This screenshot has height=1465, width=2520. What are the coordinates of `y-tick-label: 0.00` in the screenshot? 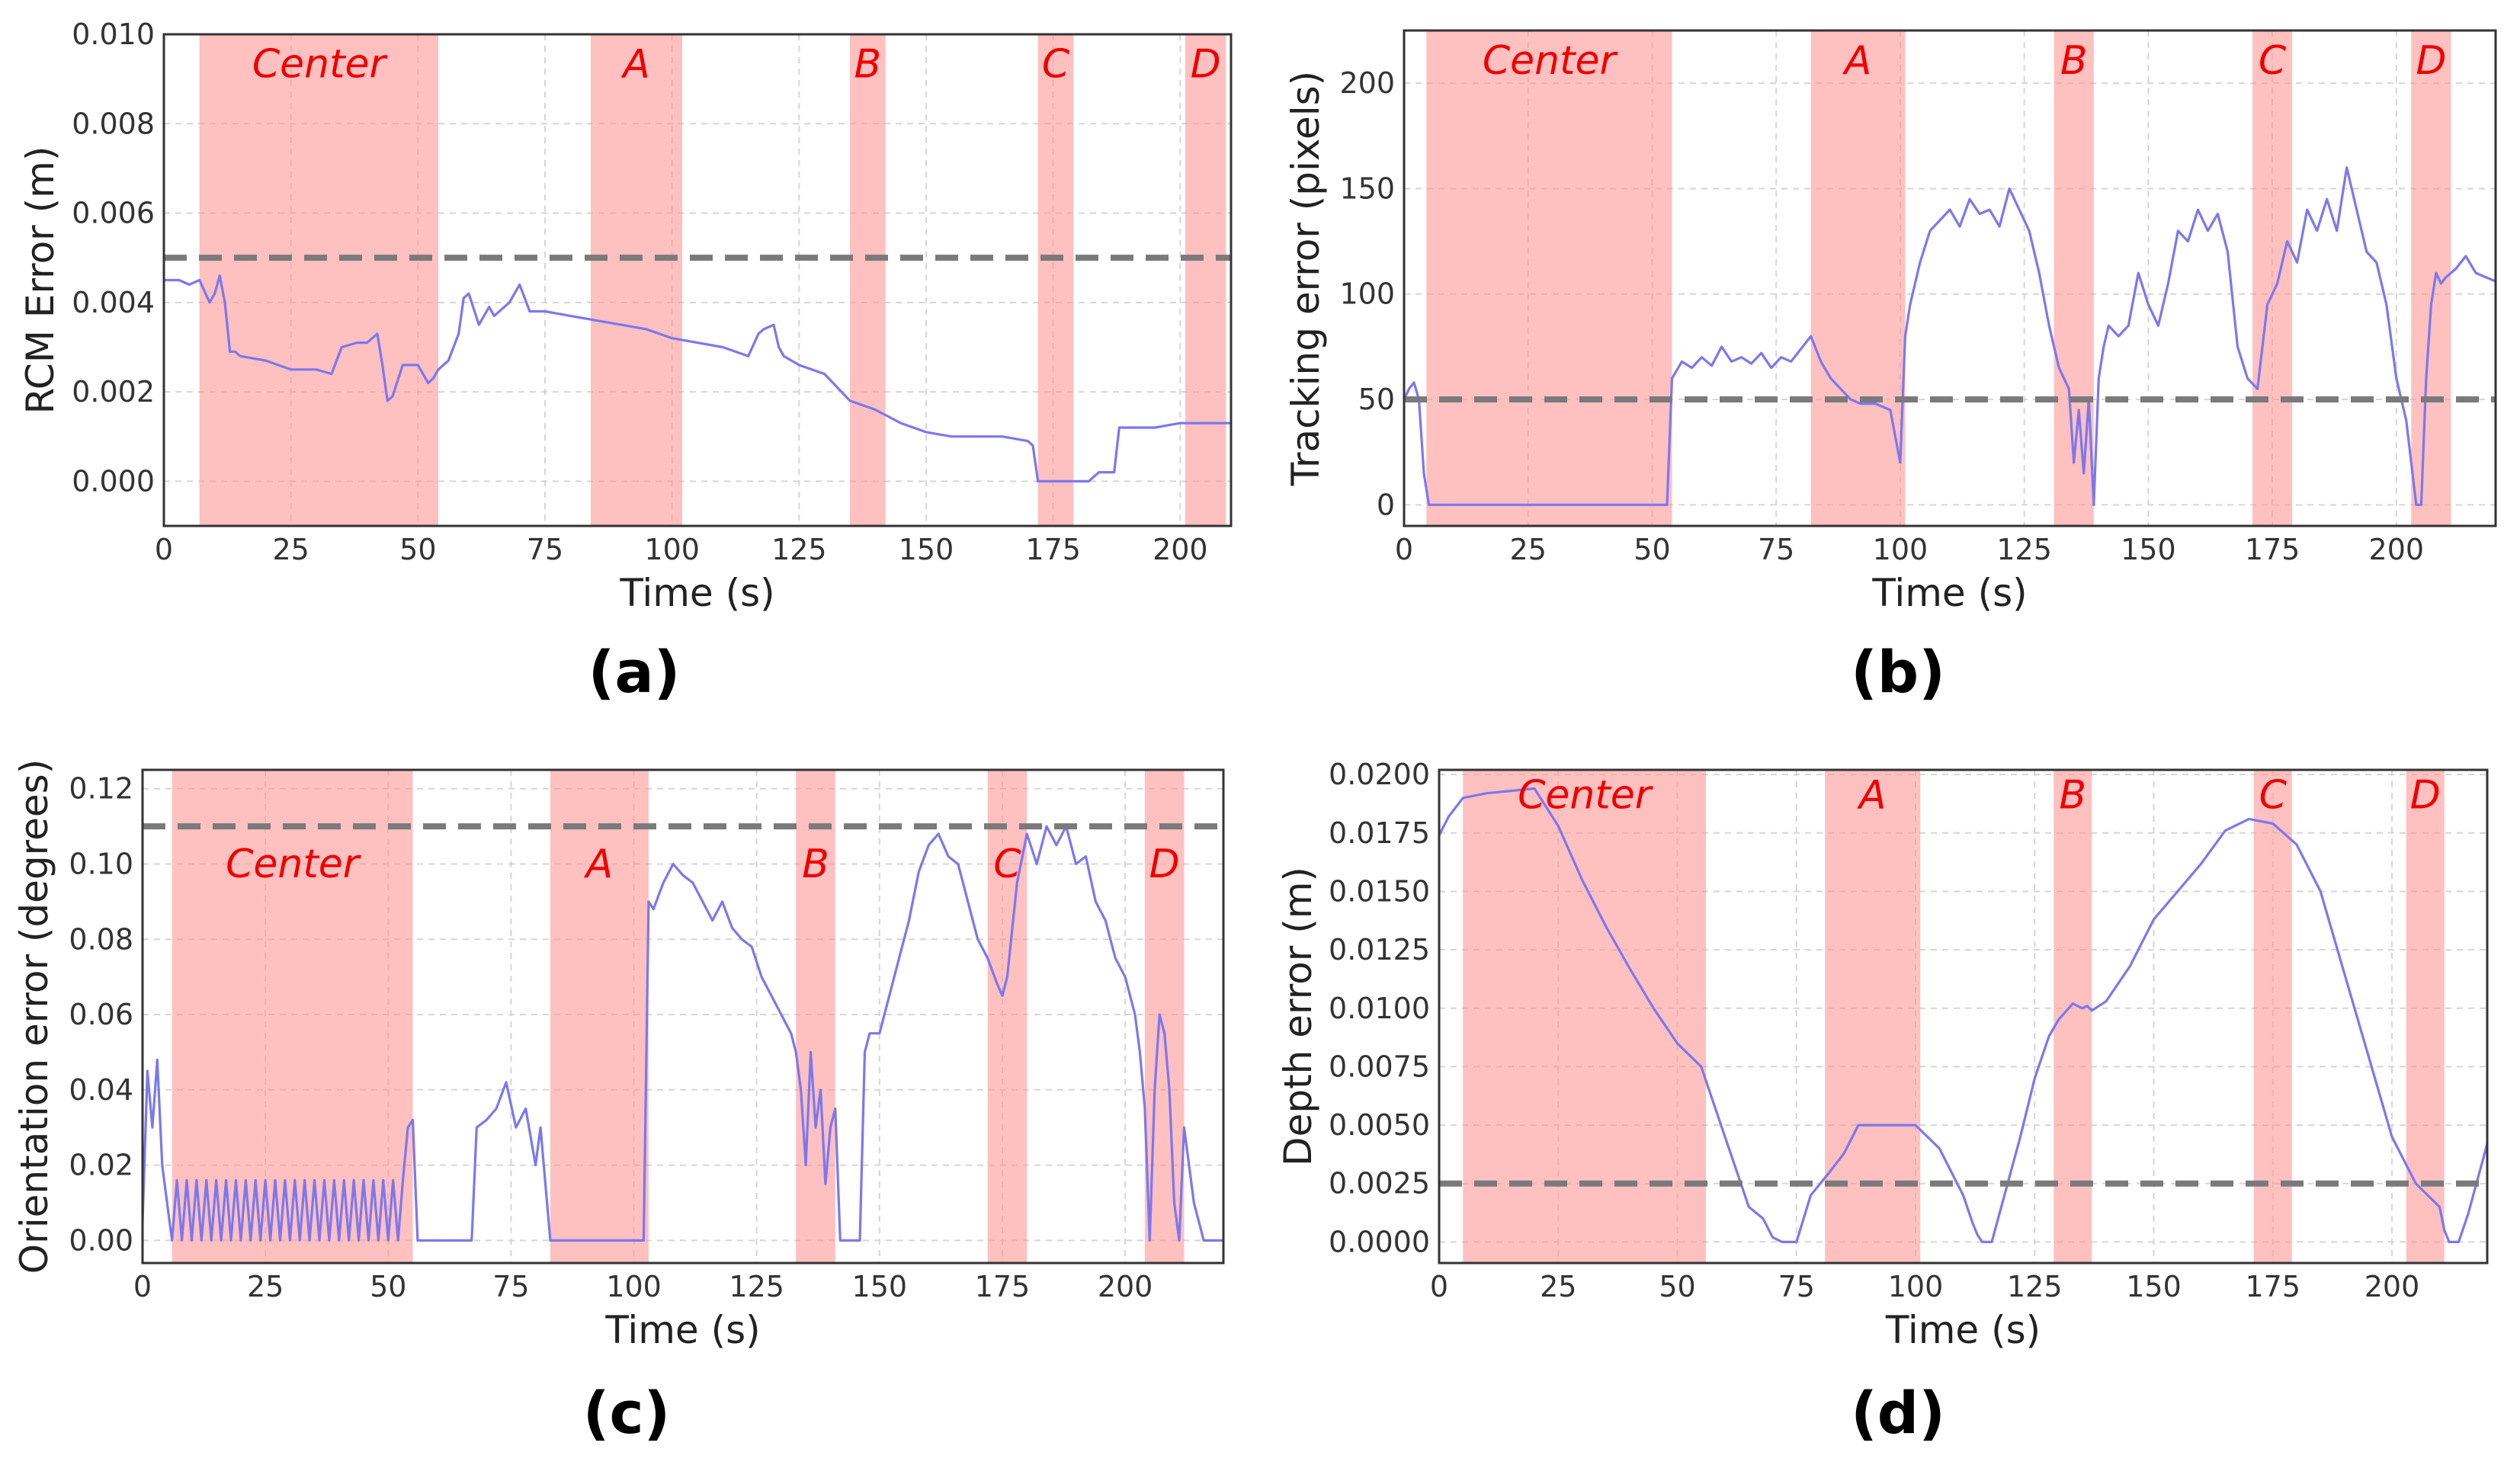 It's located at (101, 1240).